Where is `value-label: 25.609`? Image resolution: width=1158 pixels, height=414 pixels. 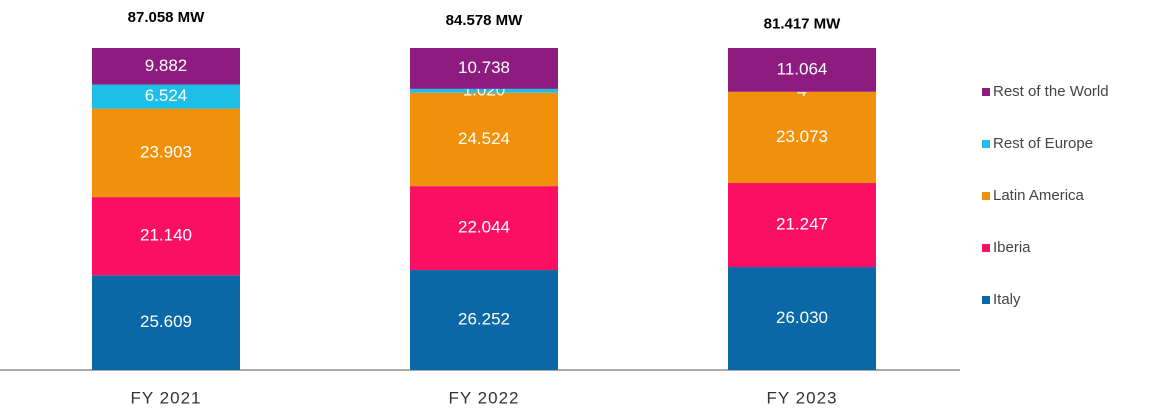 value-label: 25.609 is located at coordinates (166, 321).